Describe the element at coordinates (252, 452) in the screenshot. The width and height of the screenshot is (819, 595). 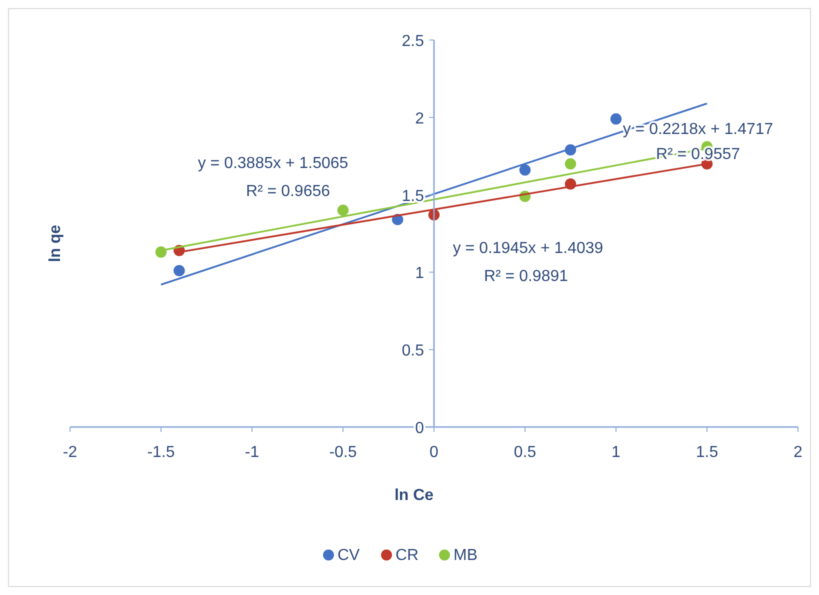
I see `x-tick-label: -1` at that location.